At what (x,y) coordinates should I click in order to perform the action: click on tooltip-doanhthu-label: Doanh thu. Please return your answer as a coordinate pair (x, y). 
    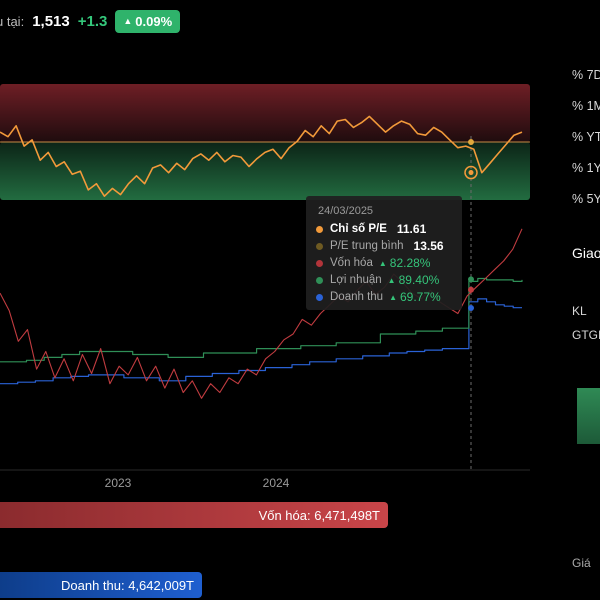
    Looking at the image, I should click on (357, 297).